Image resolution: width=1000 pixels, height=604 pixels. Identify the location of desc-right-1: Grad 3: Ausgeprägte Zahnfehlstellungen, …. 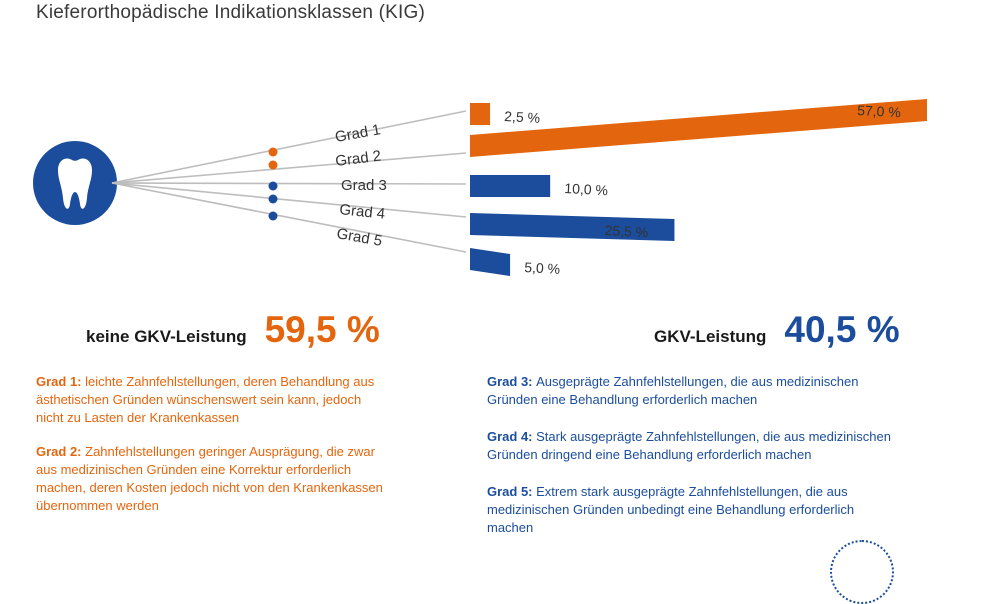
(672, 391).